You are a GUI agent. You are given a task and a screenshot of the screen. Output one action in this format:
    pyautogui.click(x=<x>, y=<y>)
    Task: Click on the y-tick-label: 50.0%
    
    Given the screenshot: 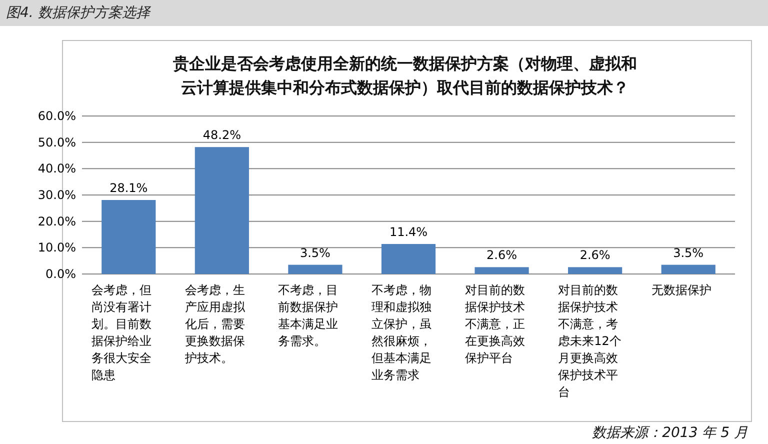 What is the action you would take?
    pyautogui.click(x=57, y=142)
    